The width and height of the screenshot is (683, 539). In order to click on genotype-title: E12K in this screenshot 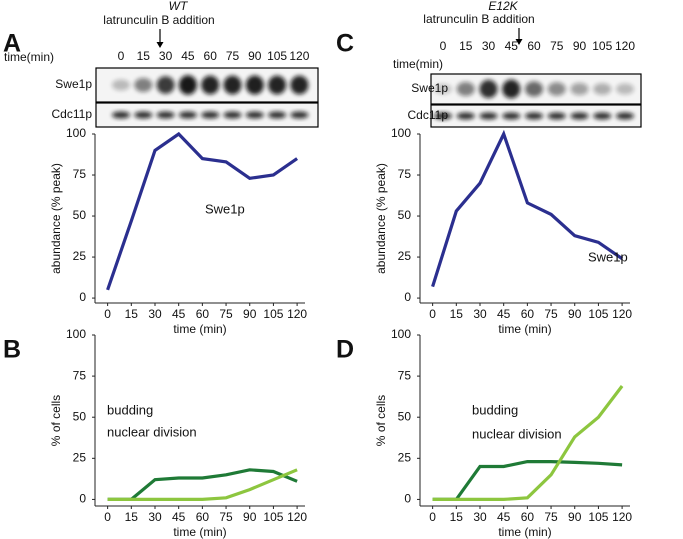, I will do `click(503, 6)`.